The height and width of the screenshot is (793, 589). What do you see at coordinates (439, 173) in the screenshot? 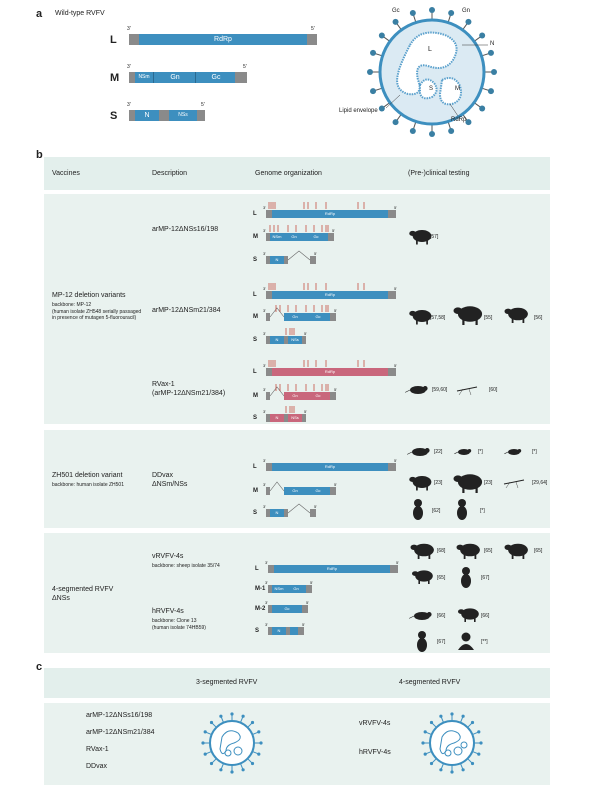
I see `header-testing: (Pre-)clinical testing` at bounding box center [439, 173].